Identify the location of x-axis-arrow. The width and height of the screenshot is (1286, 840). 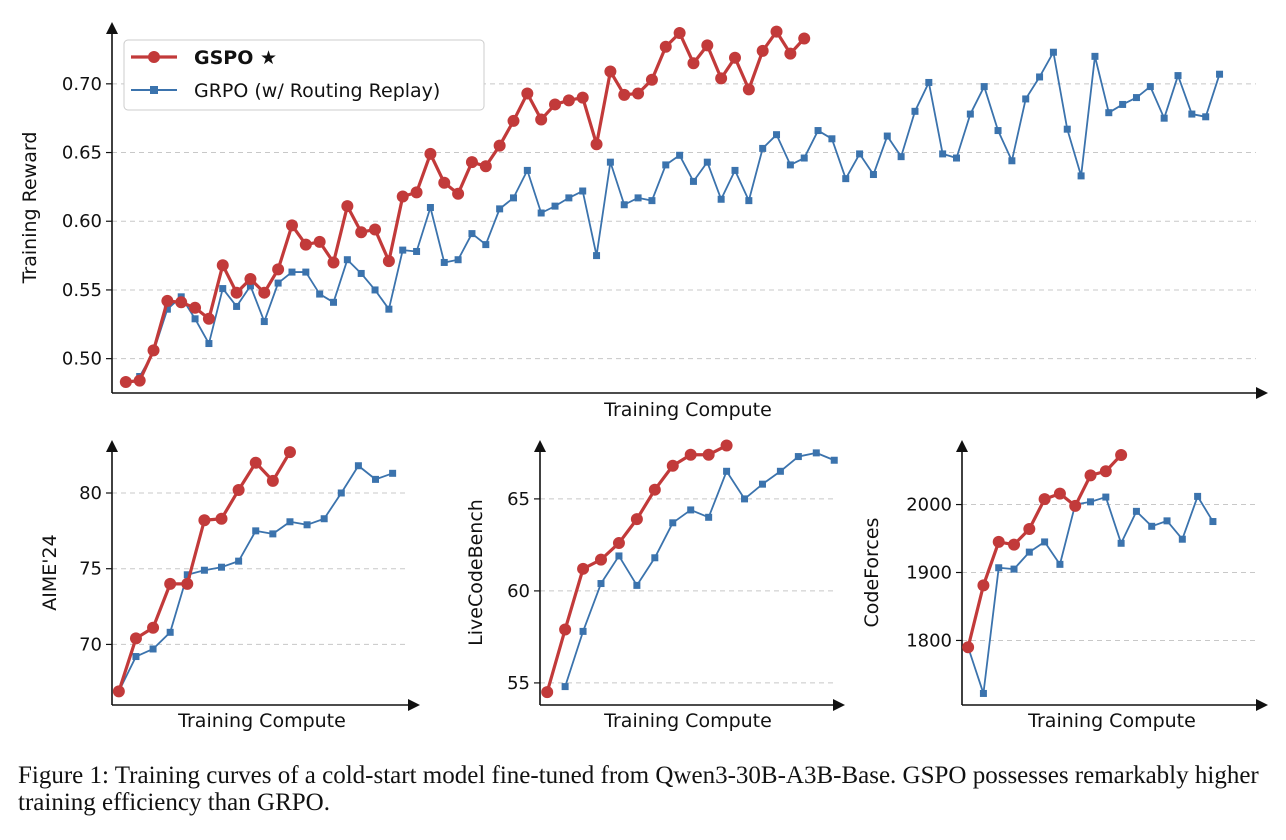
(839, 705).